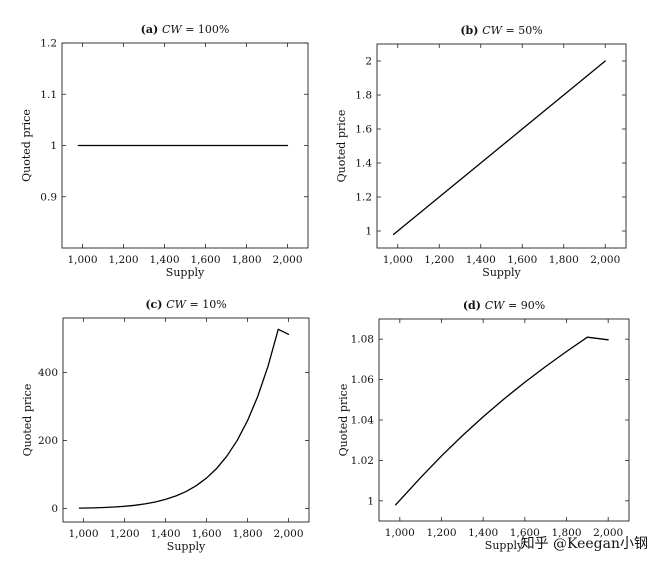 The image size is (663, 574). I want to click on y-tick-label: 400, so click(48, 373).